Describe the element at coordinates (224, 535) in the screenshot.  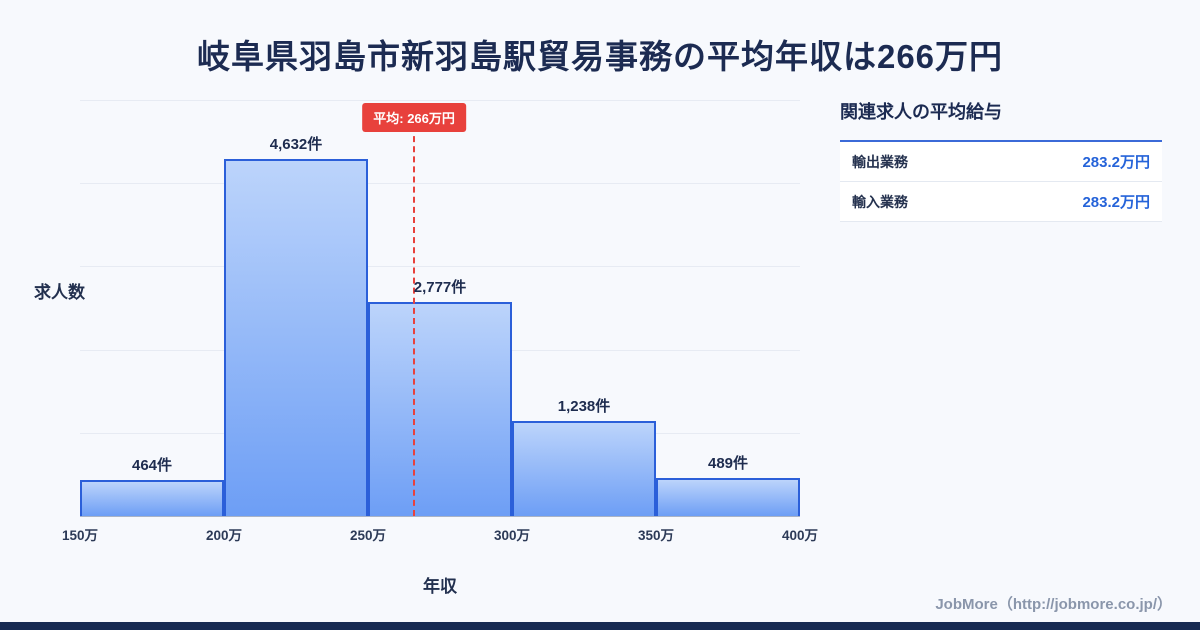
I see `x-tick: 200万` at that location.